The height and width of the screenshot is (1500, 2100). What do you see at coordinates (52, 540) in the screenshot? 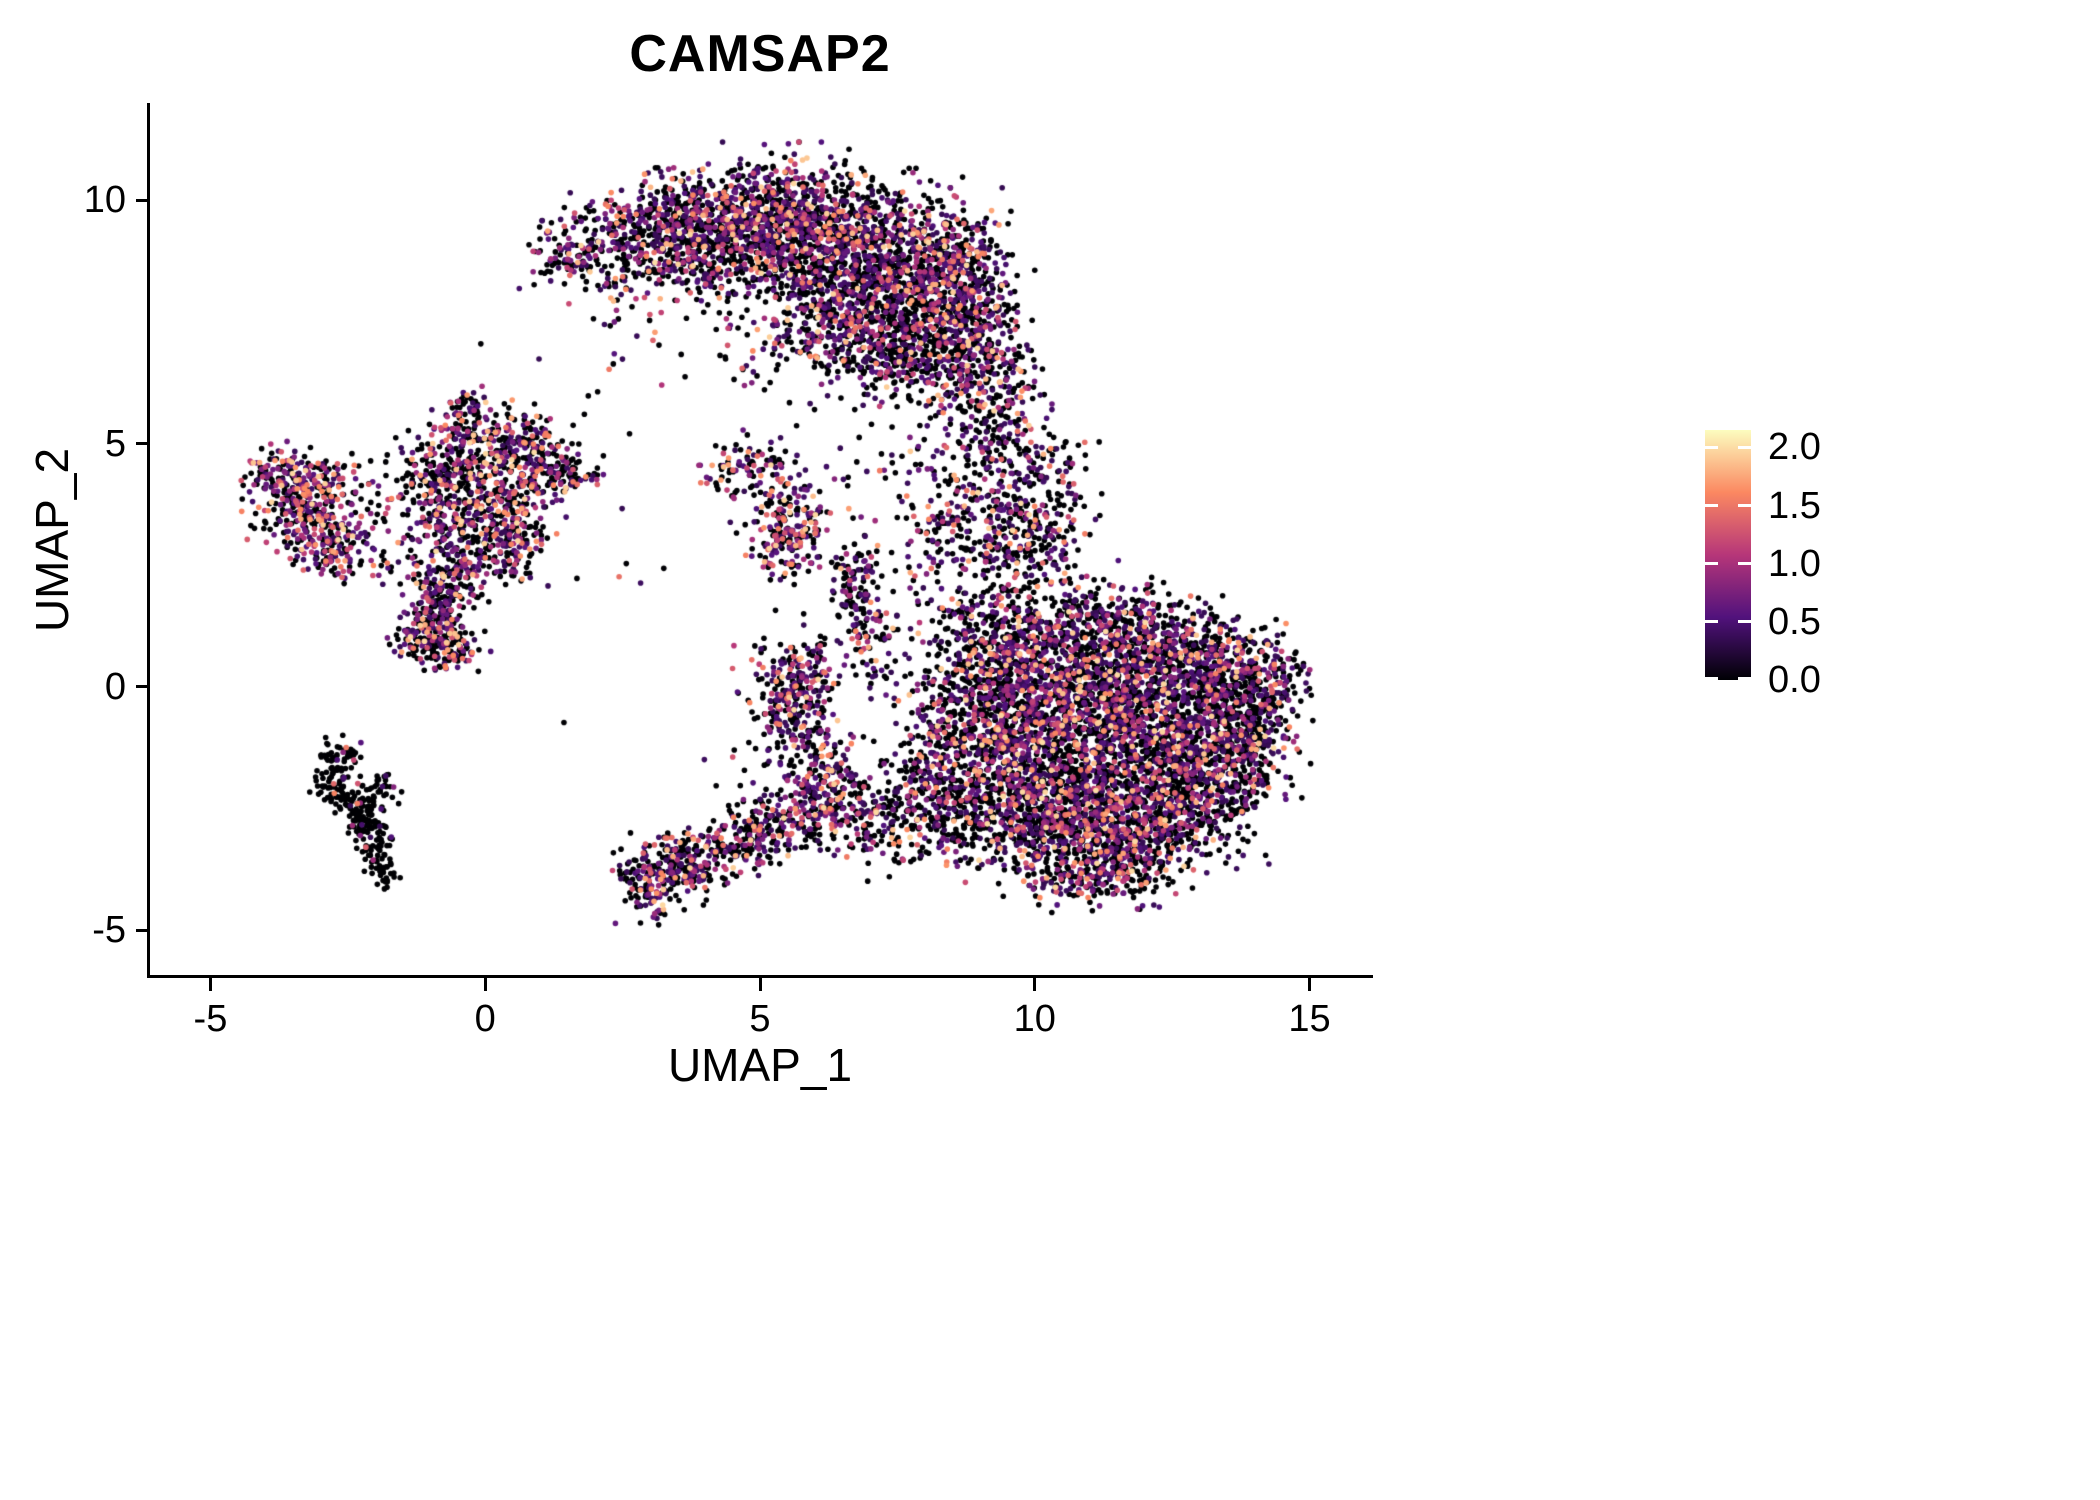
I see `y-axis-label: UMAP_2` at bounding box center [52, 540].